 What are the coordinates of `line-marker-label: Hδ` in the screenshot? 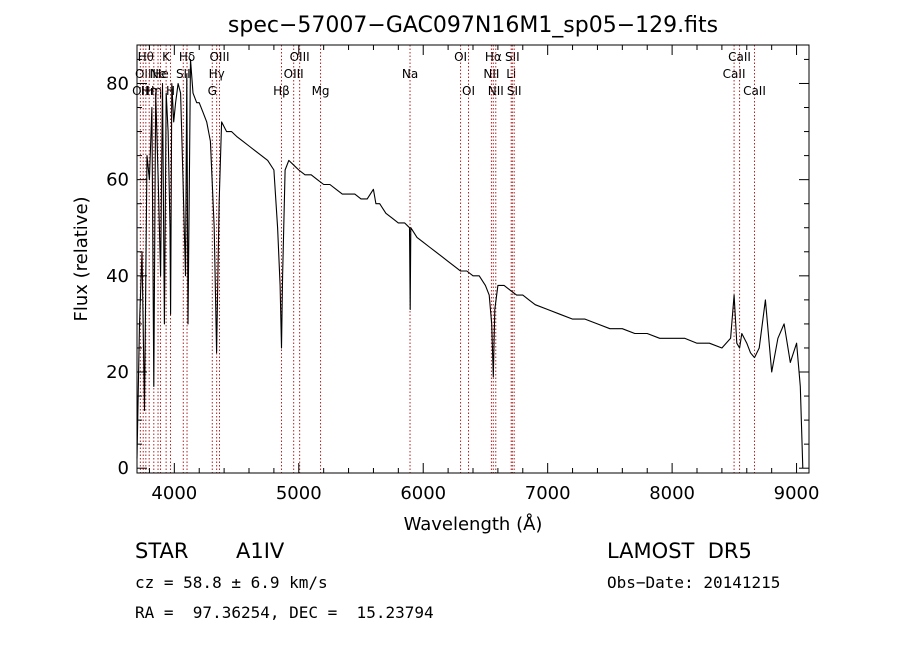 It's located at (187, 57).